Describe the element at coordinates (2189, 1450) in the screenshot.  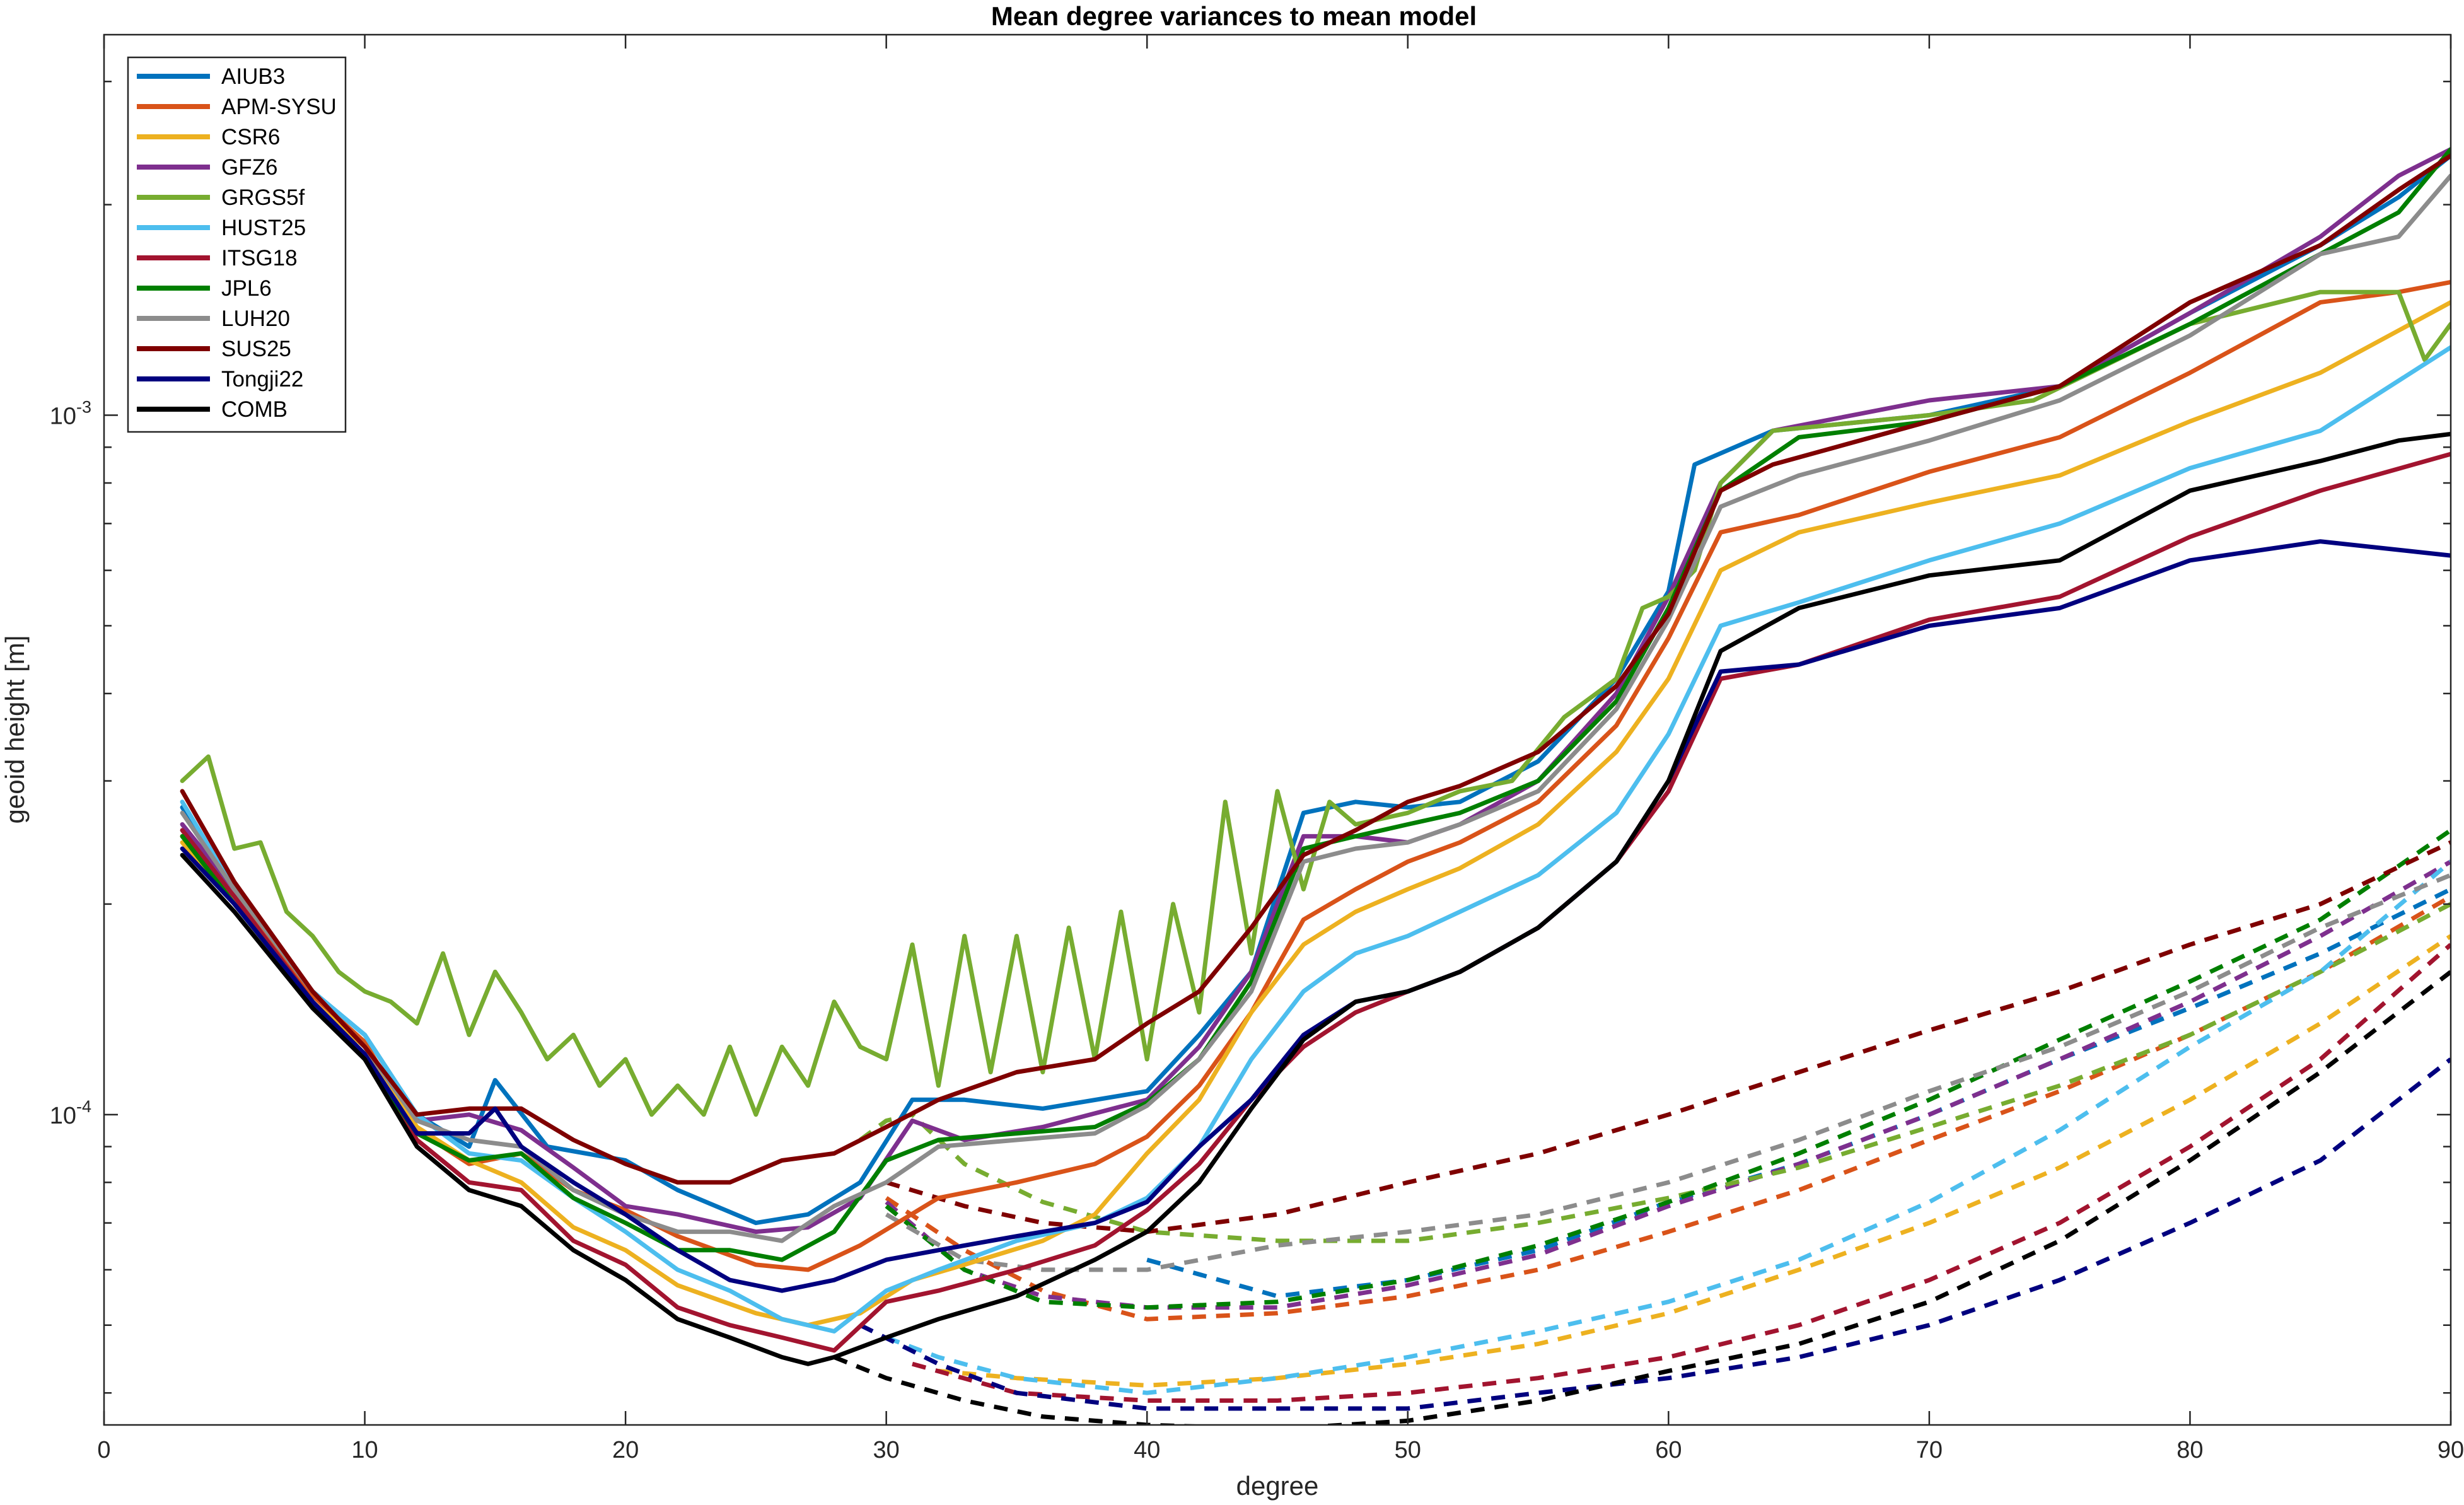
I see `x-tick-label: 80` at that location.